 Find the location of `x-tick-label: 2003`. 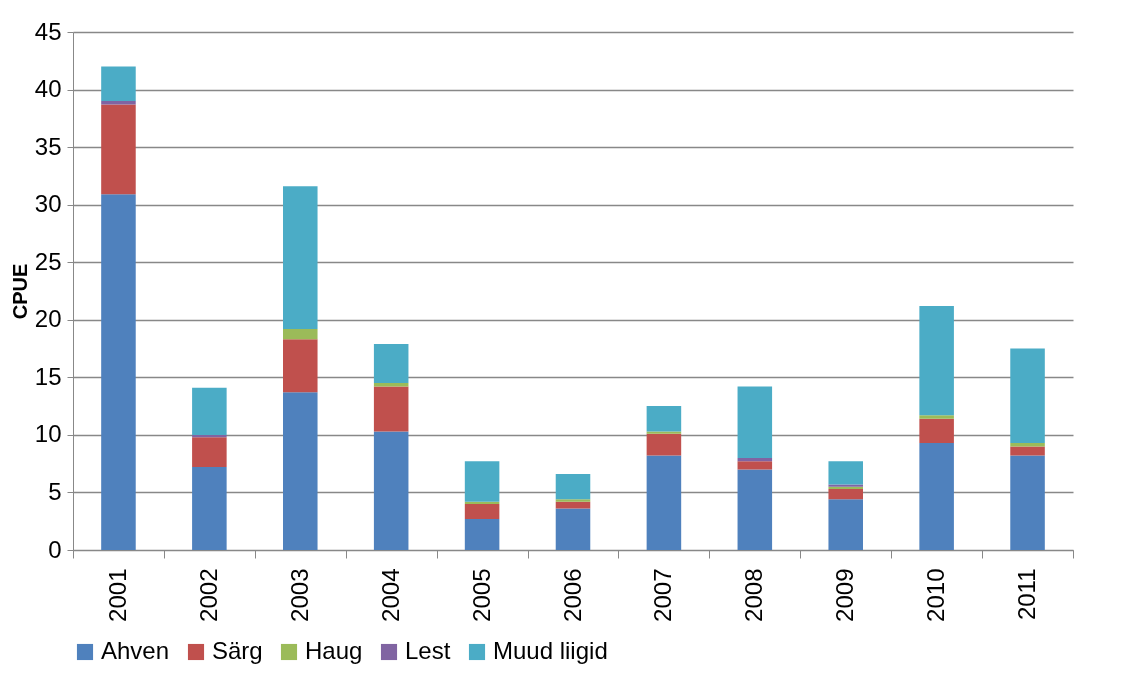

x-tick-label: 2003 is located at coordinates (299, 595).